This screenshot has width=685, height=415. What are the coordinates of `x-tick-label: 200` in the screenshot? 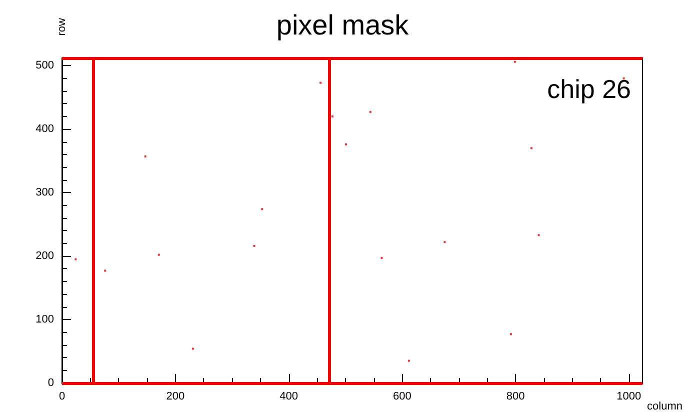 It's located at (175, 396).